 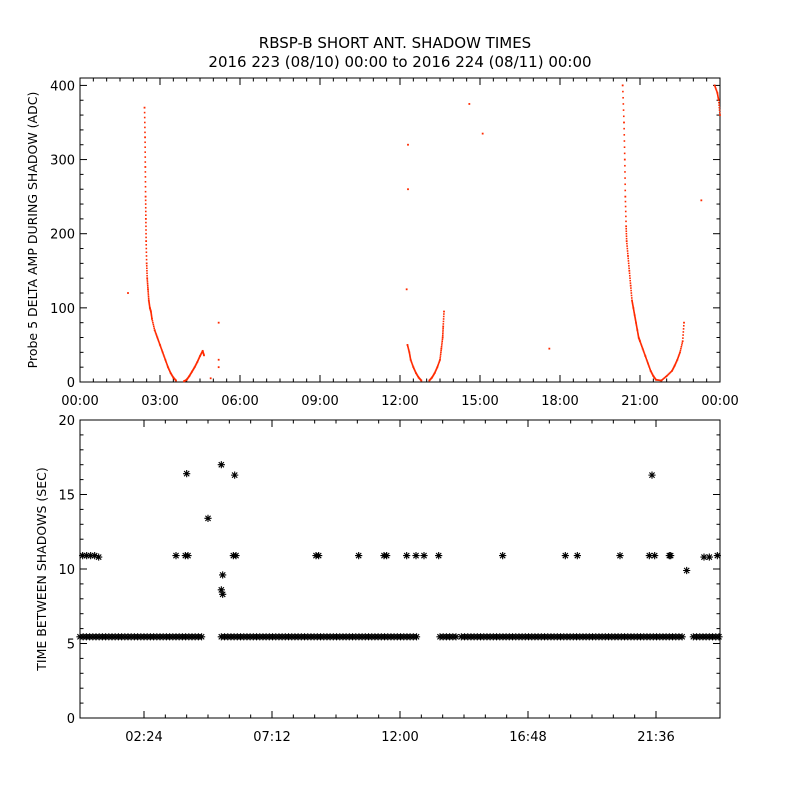 I want to click on y-tick-label: 20, so click(x=66, y=421).